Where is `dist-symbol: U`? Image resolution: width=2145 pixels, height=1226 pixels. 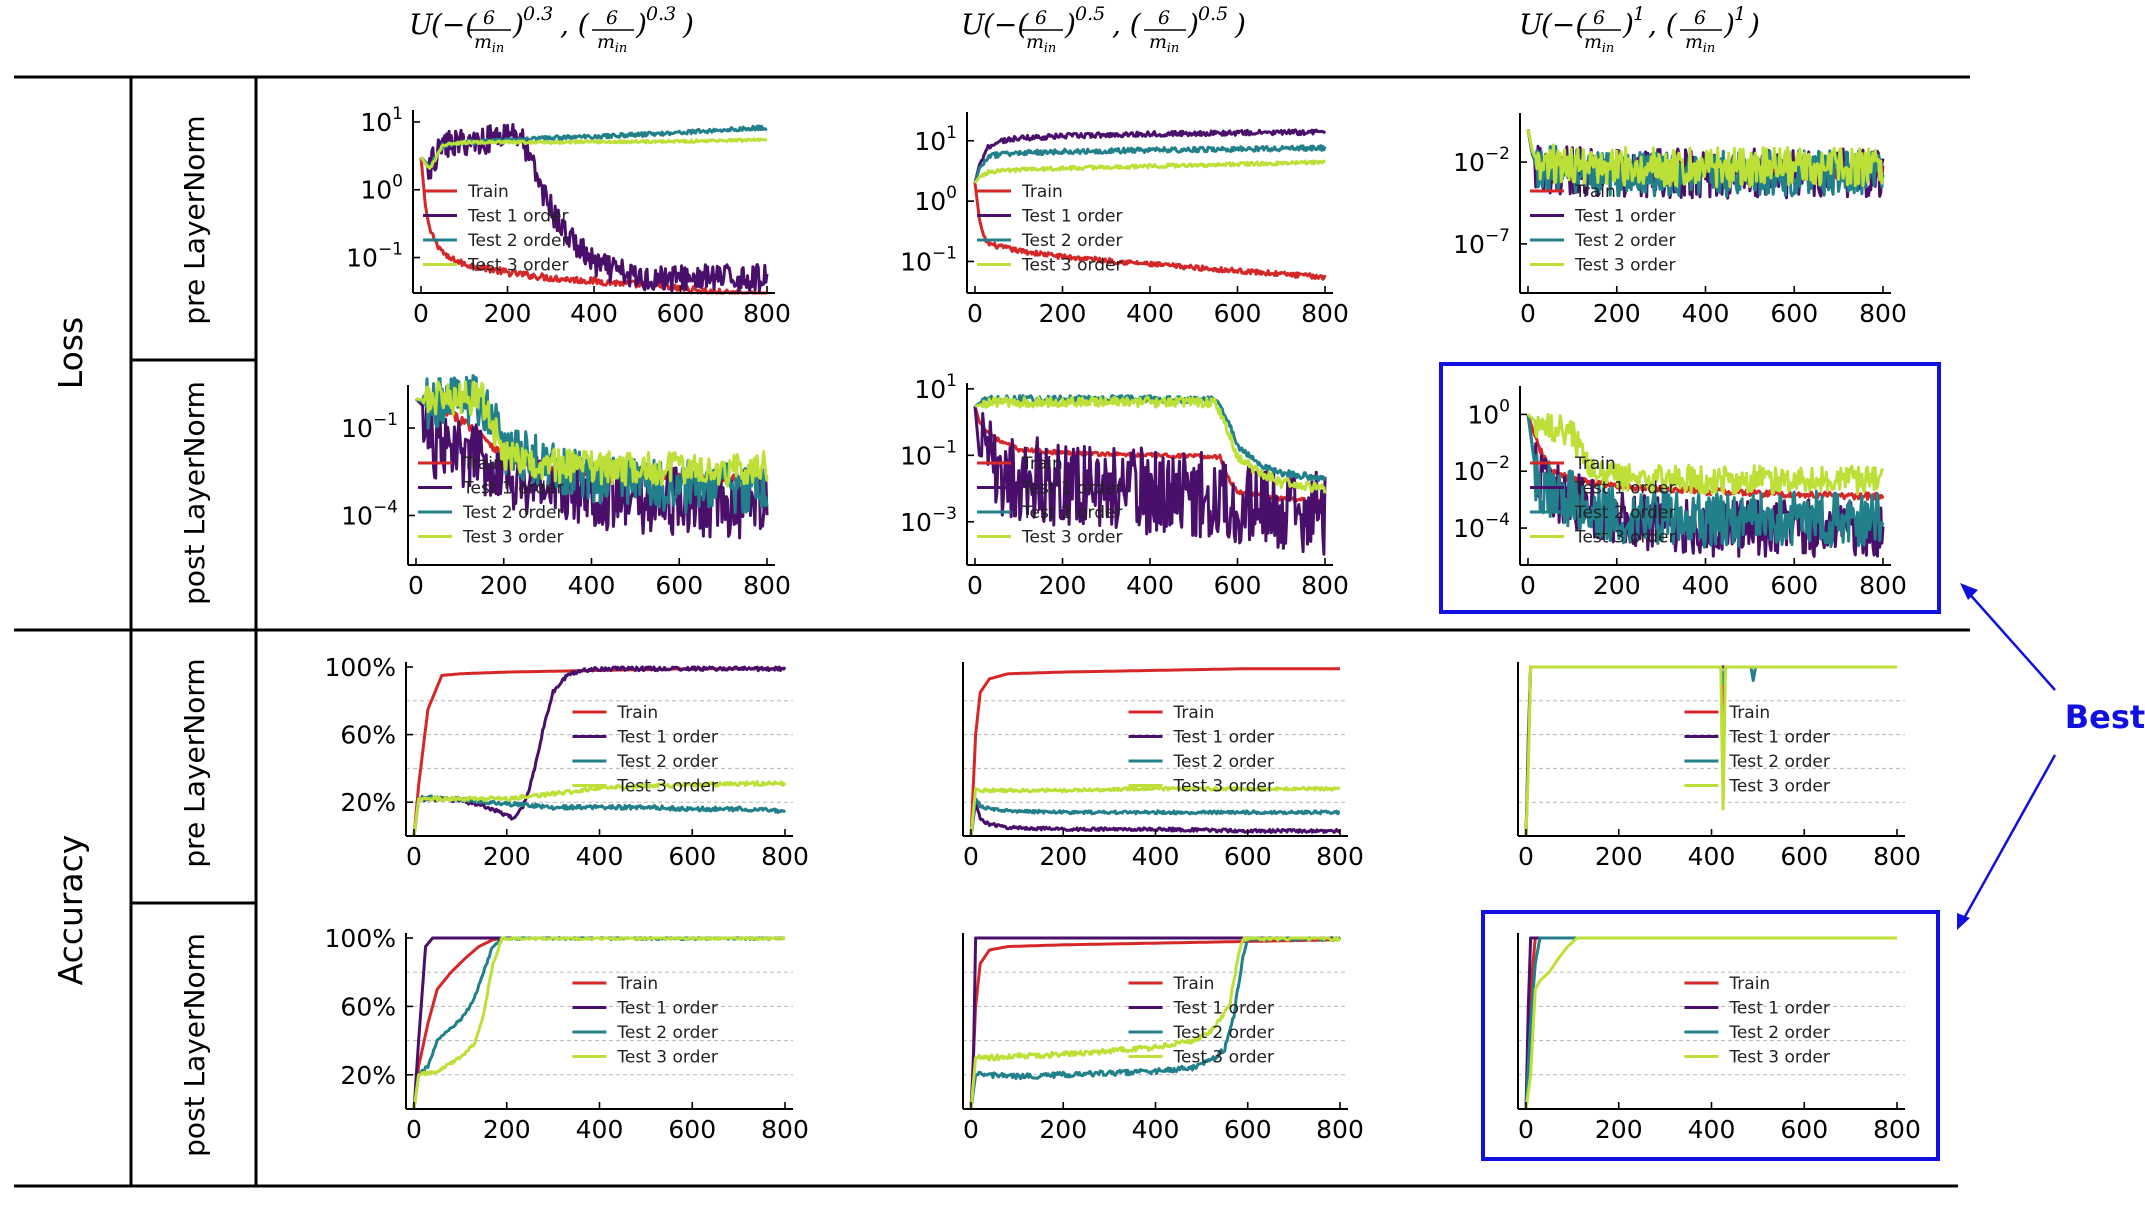
dist-symbol: U is located at coordinates (421, 24).